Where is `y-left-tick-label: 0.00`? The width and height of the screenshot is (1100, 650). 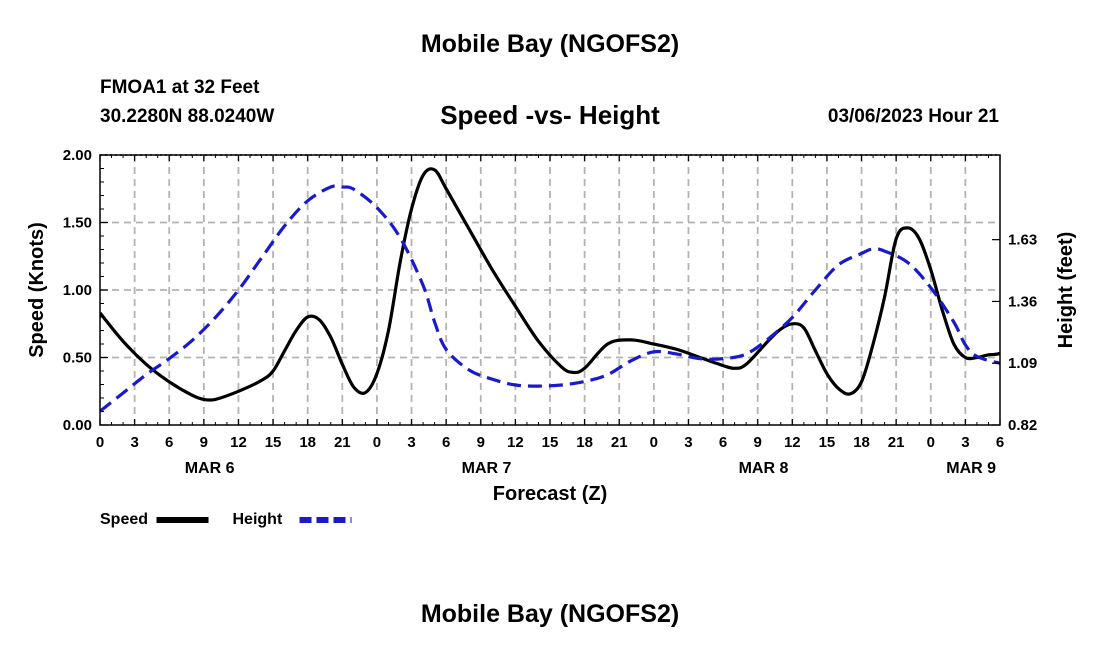 y-left-tick-label: 0.00 is located at coordinates (77, 425).